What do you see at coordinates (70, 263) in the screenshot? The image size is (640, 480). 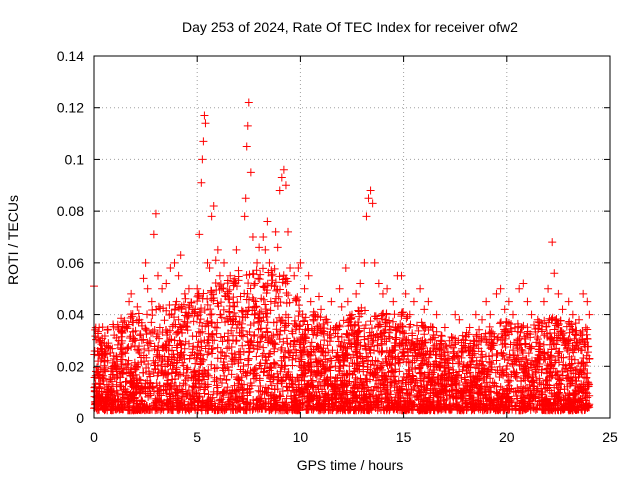 I see `y-tick-label: 0.06` at bounding box center [70, 263].